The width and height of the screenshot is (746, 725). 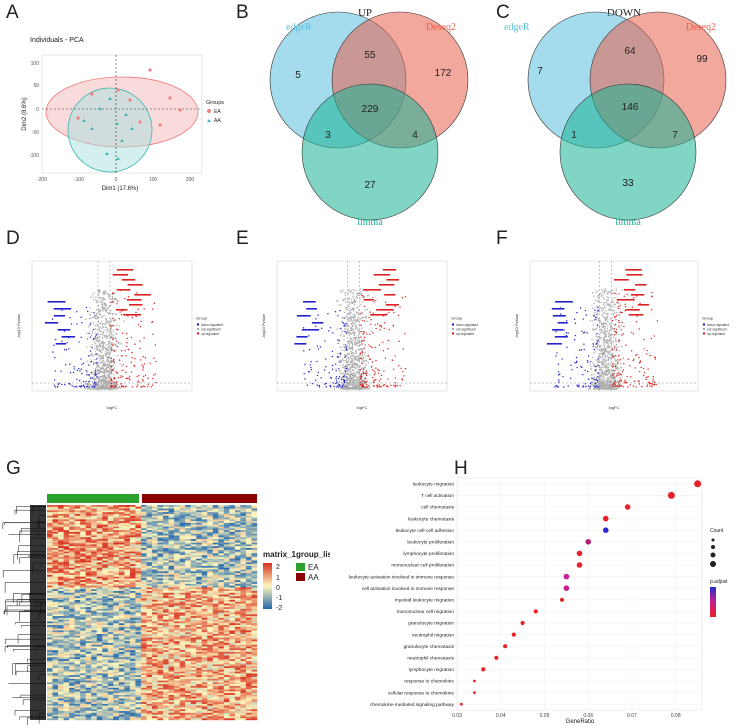 I want to click on pca-legend-ea-key, so click(x=209, y=111).